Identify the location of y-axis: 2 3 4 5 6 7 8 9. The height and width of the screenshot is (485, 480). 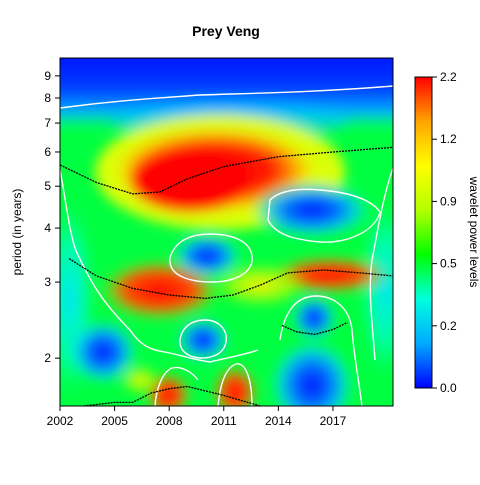
(52, 217).